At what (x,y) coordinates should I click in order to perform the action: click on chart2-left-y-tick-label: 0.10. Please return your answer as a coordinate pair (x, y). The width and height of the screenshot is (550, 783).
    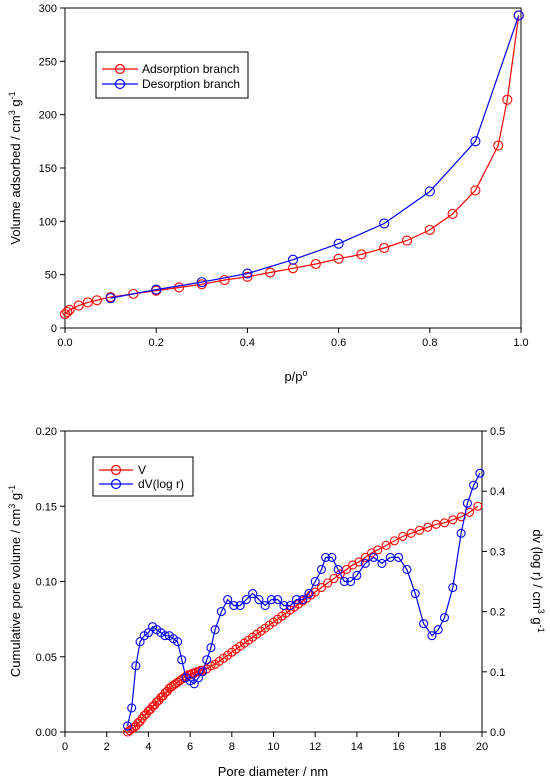
    Looking at the image, I should click on (46, 583).